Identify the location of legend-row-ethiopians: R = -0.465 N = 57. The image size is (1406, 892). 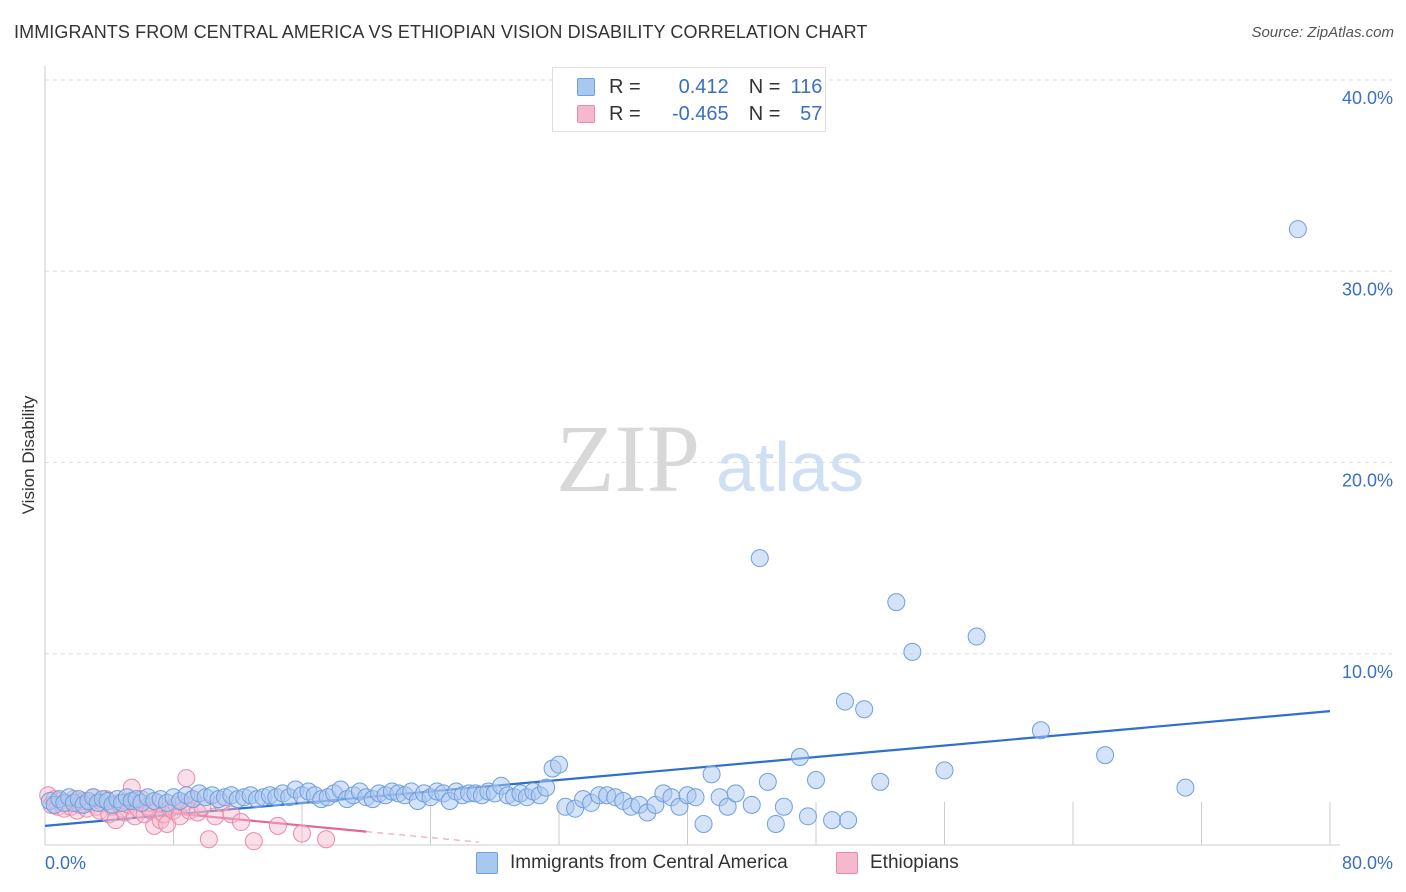
(699, 114).